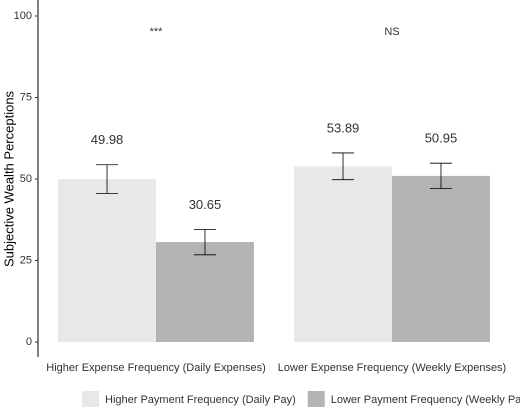 This screenshot has width=520, height=412. Describe the element at coordinates (26, 179) in the screenshot. I see `y-tick-label: 50` at that location.